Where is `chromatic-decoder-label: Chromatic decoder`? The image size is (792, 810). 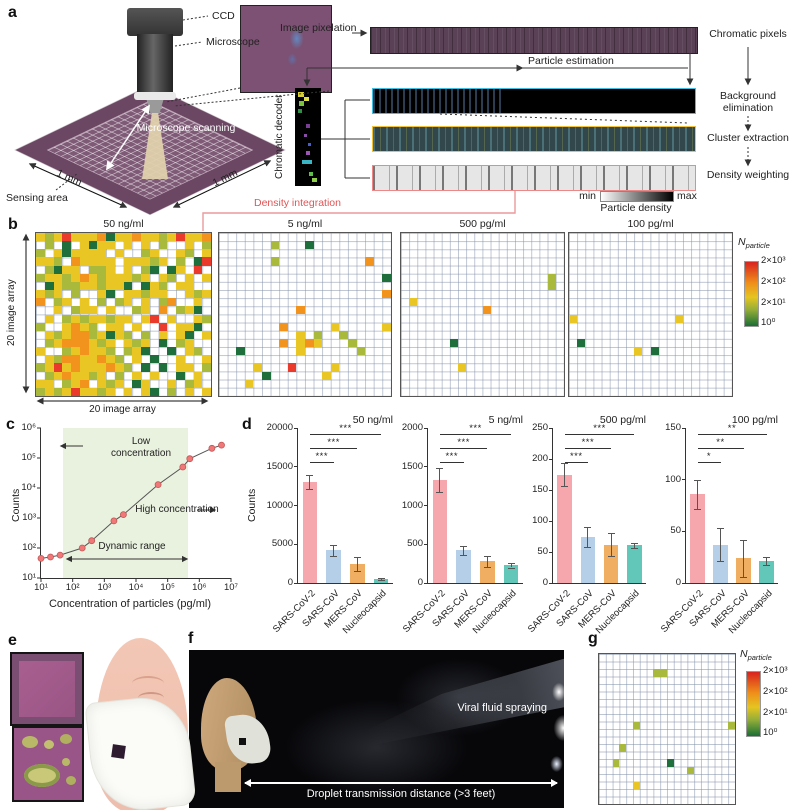 chromatic-decoder-label: Chromatic decoder is located at coordinates (279, 137).